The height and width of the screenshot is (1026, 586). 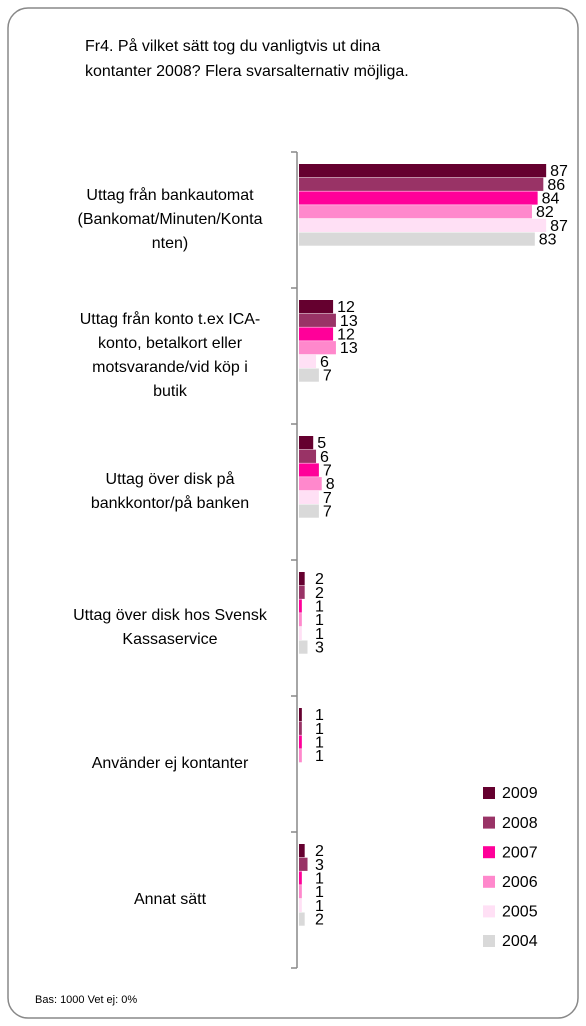 What do you see at coordinates (170, 627) in the screenshot?
I see `category-label: Uttag över disk hos Svensk Kassaservice` at bounding box center [170, 627].